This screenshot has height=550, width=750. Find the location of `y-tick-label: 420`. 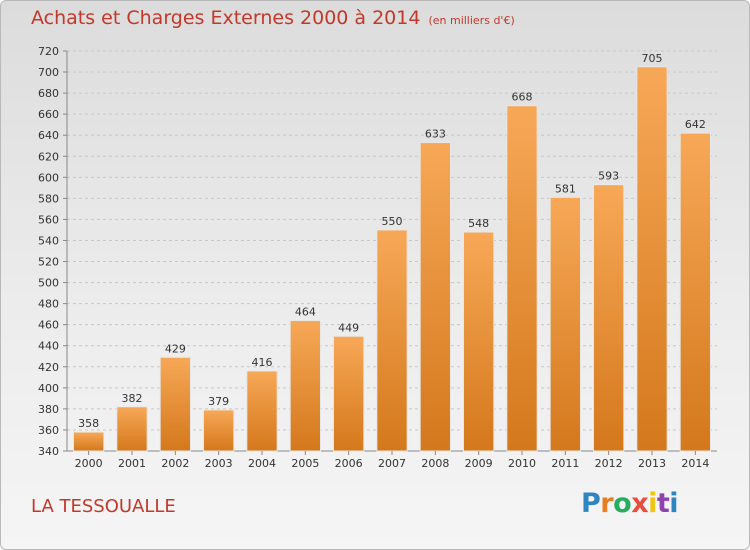

y-tick-label: 420 is located at coordinates (48, 367).